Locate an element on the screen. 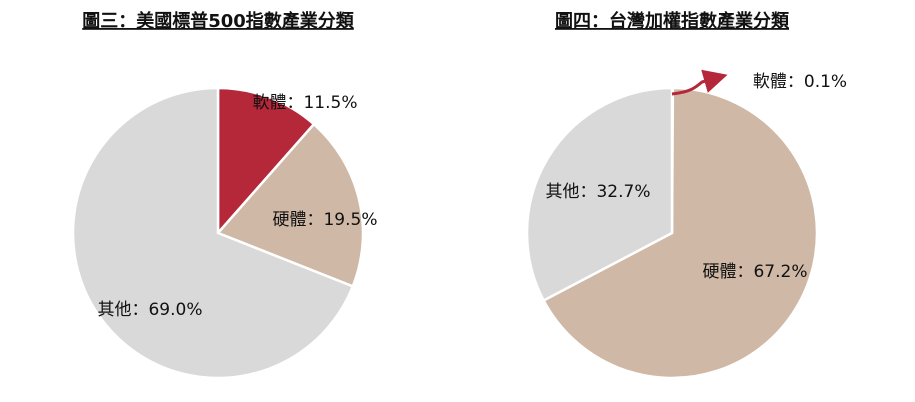 The image size is (915, 402). slice-label: 硬體：19.5% is located at coordinates (324, 220).